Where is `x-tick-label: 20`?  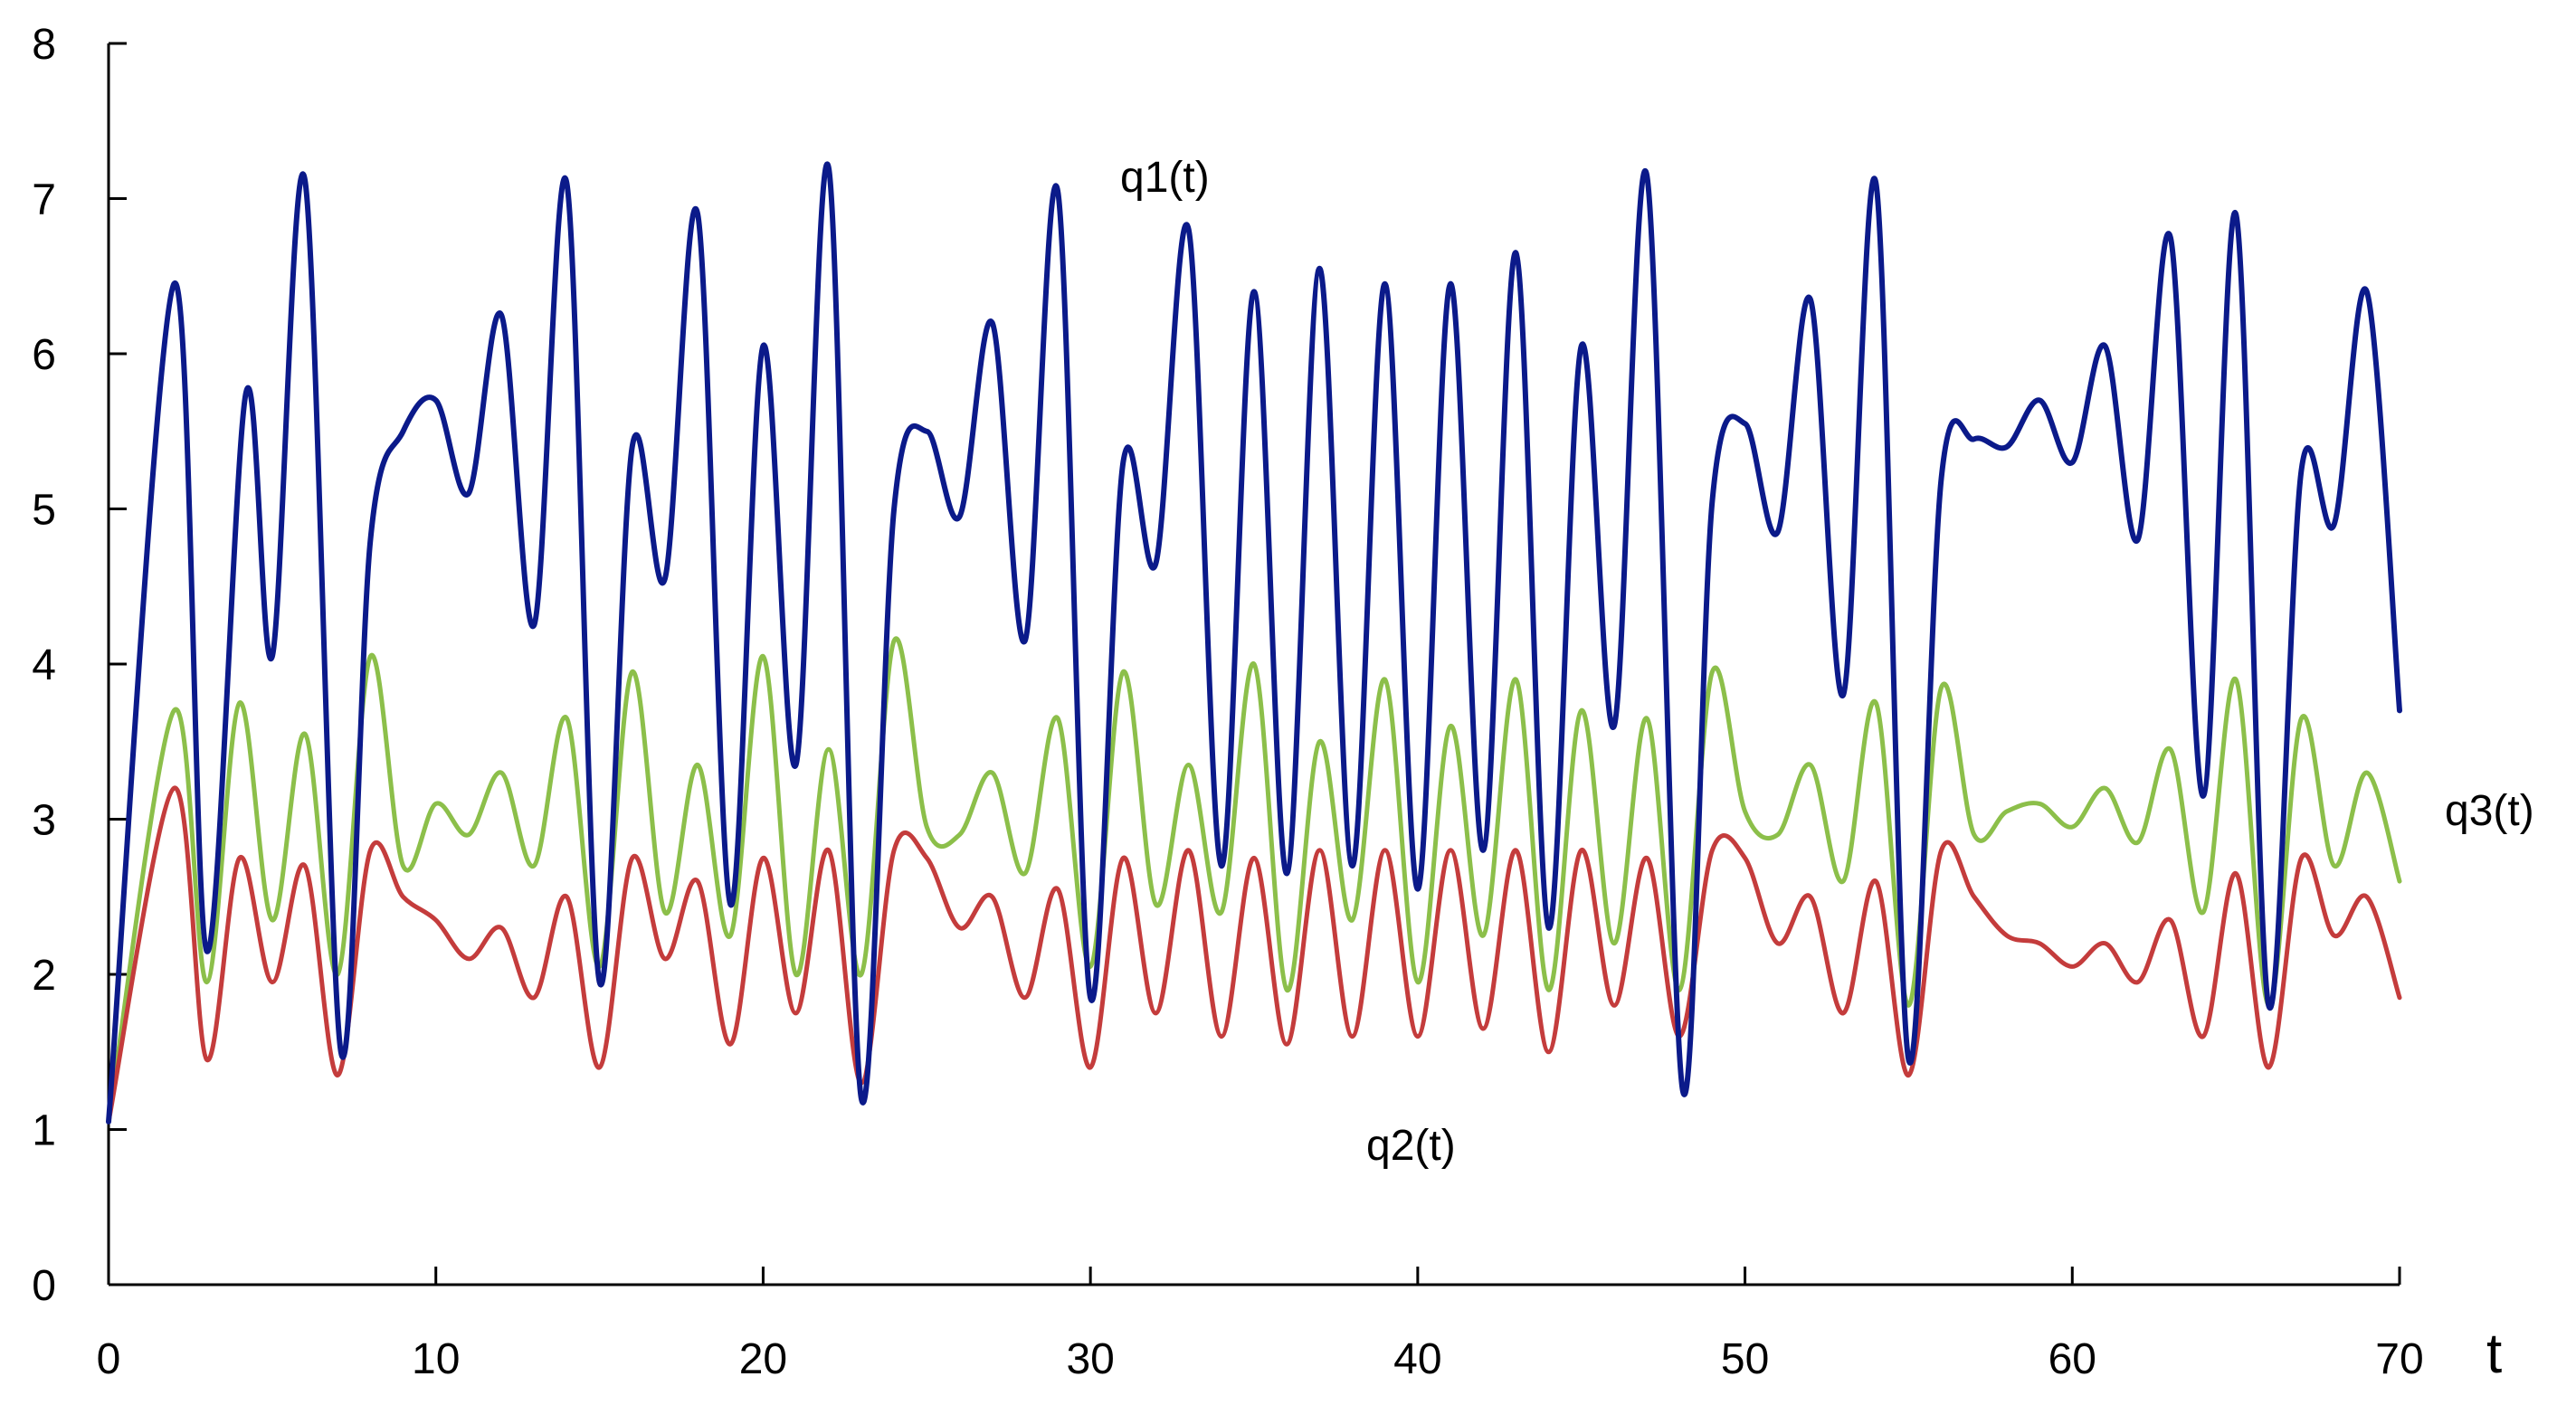
x-tick-label: 20 is located at coordinates (763, 1359).